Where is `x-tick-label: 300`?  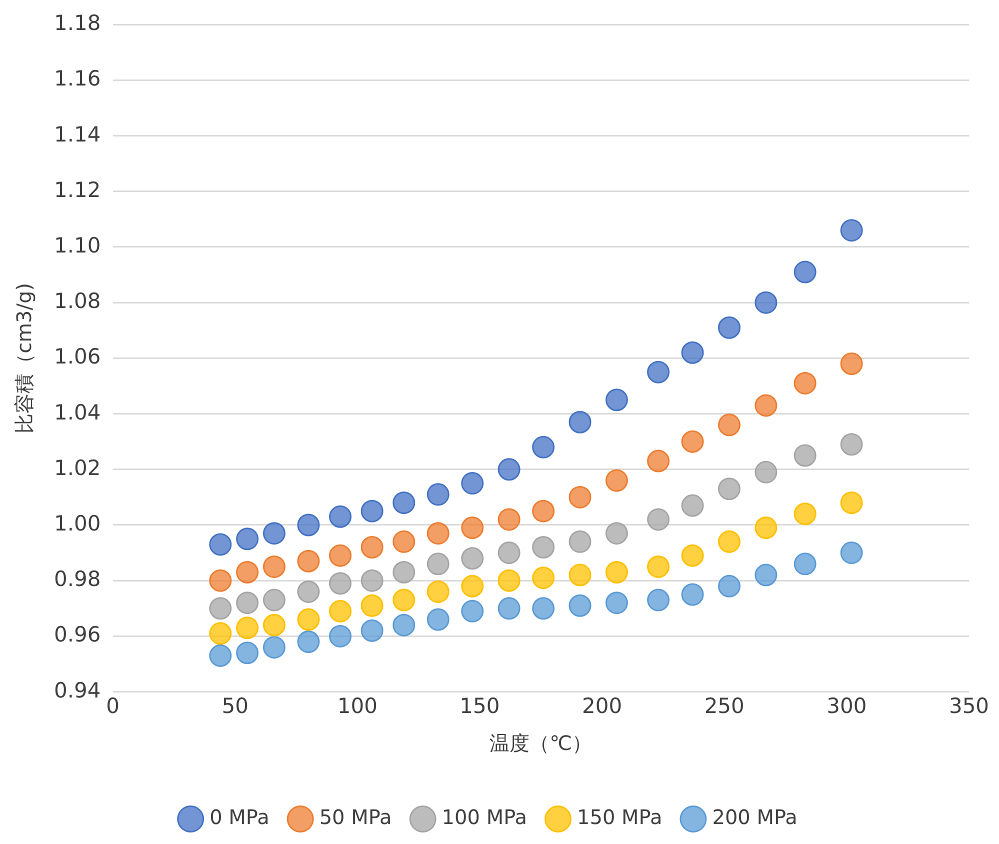
x-tick-label: 300 is located at coordinates (846, 706).